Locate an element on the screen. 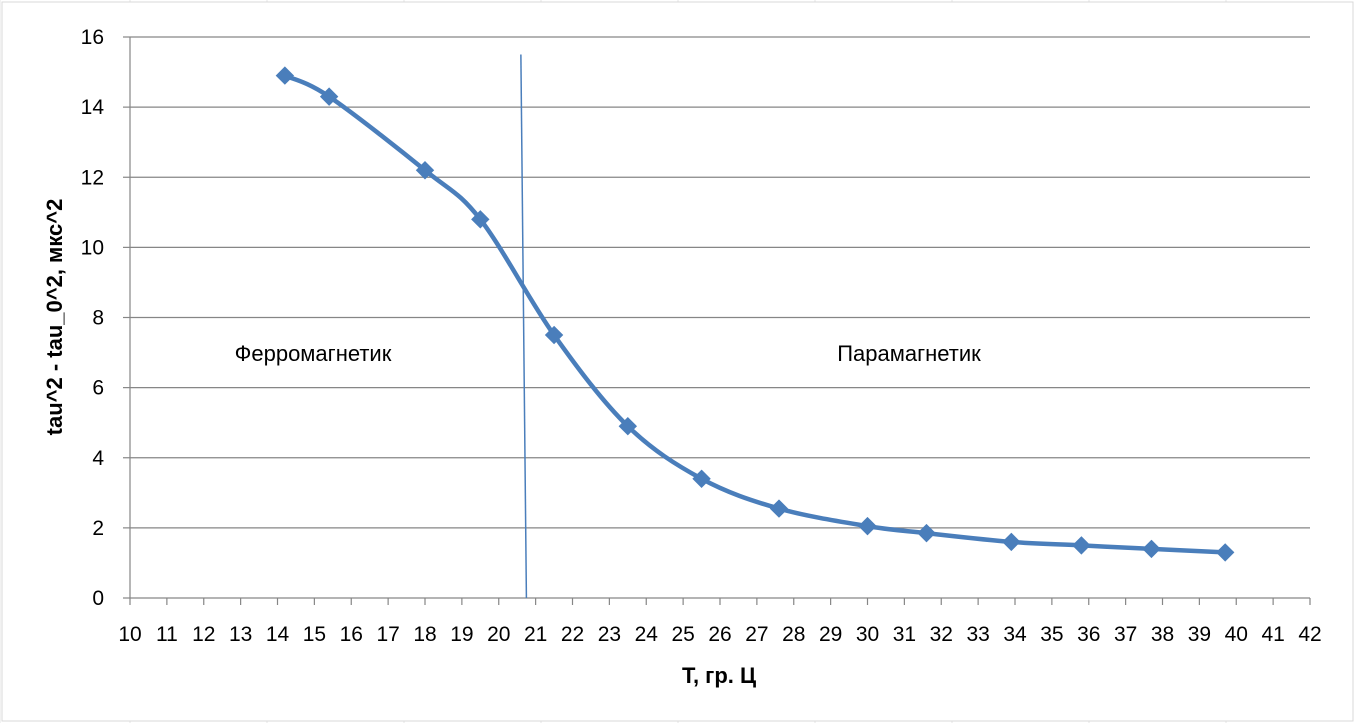  x-tick-label: 24 is located at coordinates (647, 634).